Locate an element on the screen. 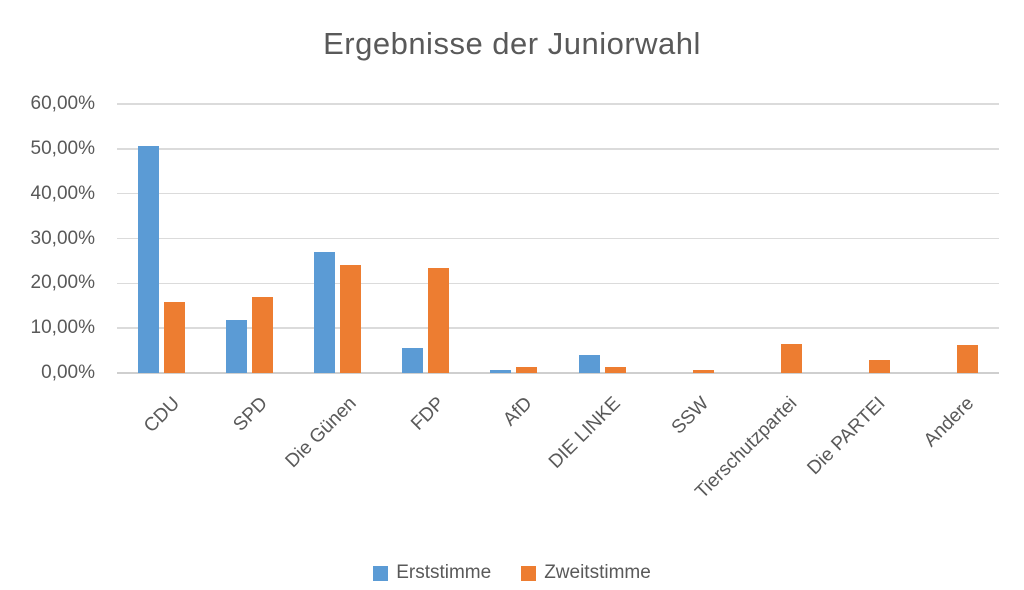 The height and width of the screenshot is (590, 1024). x-axis-tick-label: SPD is located at coordinates (251, 414).